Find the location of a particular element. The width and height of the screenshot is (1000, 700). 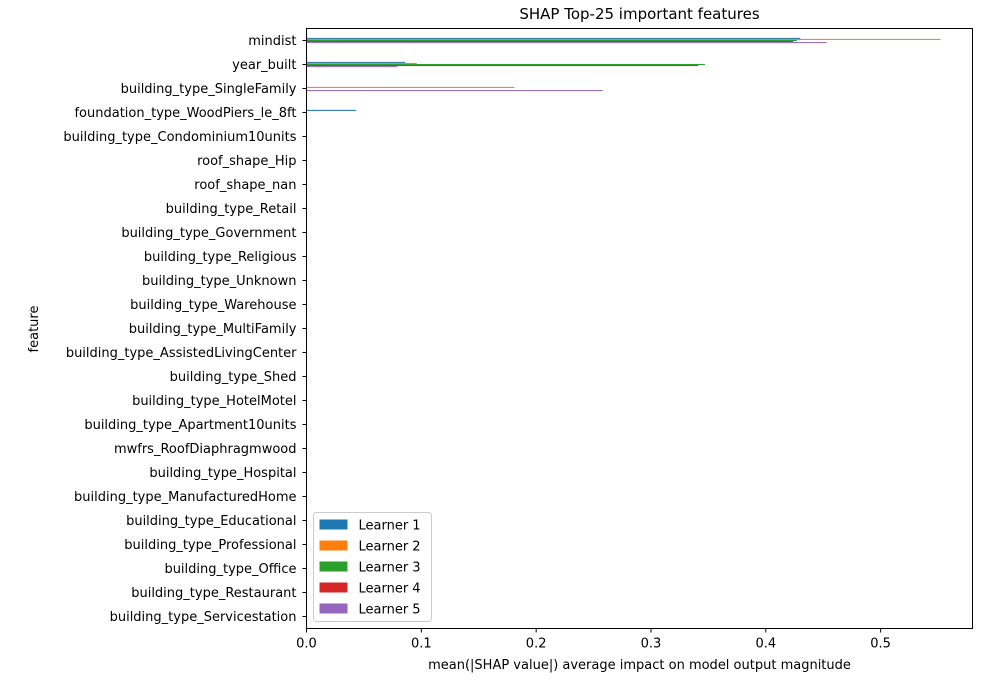

y-tick-label: building_type_HotelMotel is located at coordinates (214, 401).